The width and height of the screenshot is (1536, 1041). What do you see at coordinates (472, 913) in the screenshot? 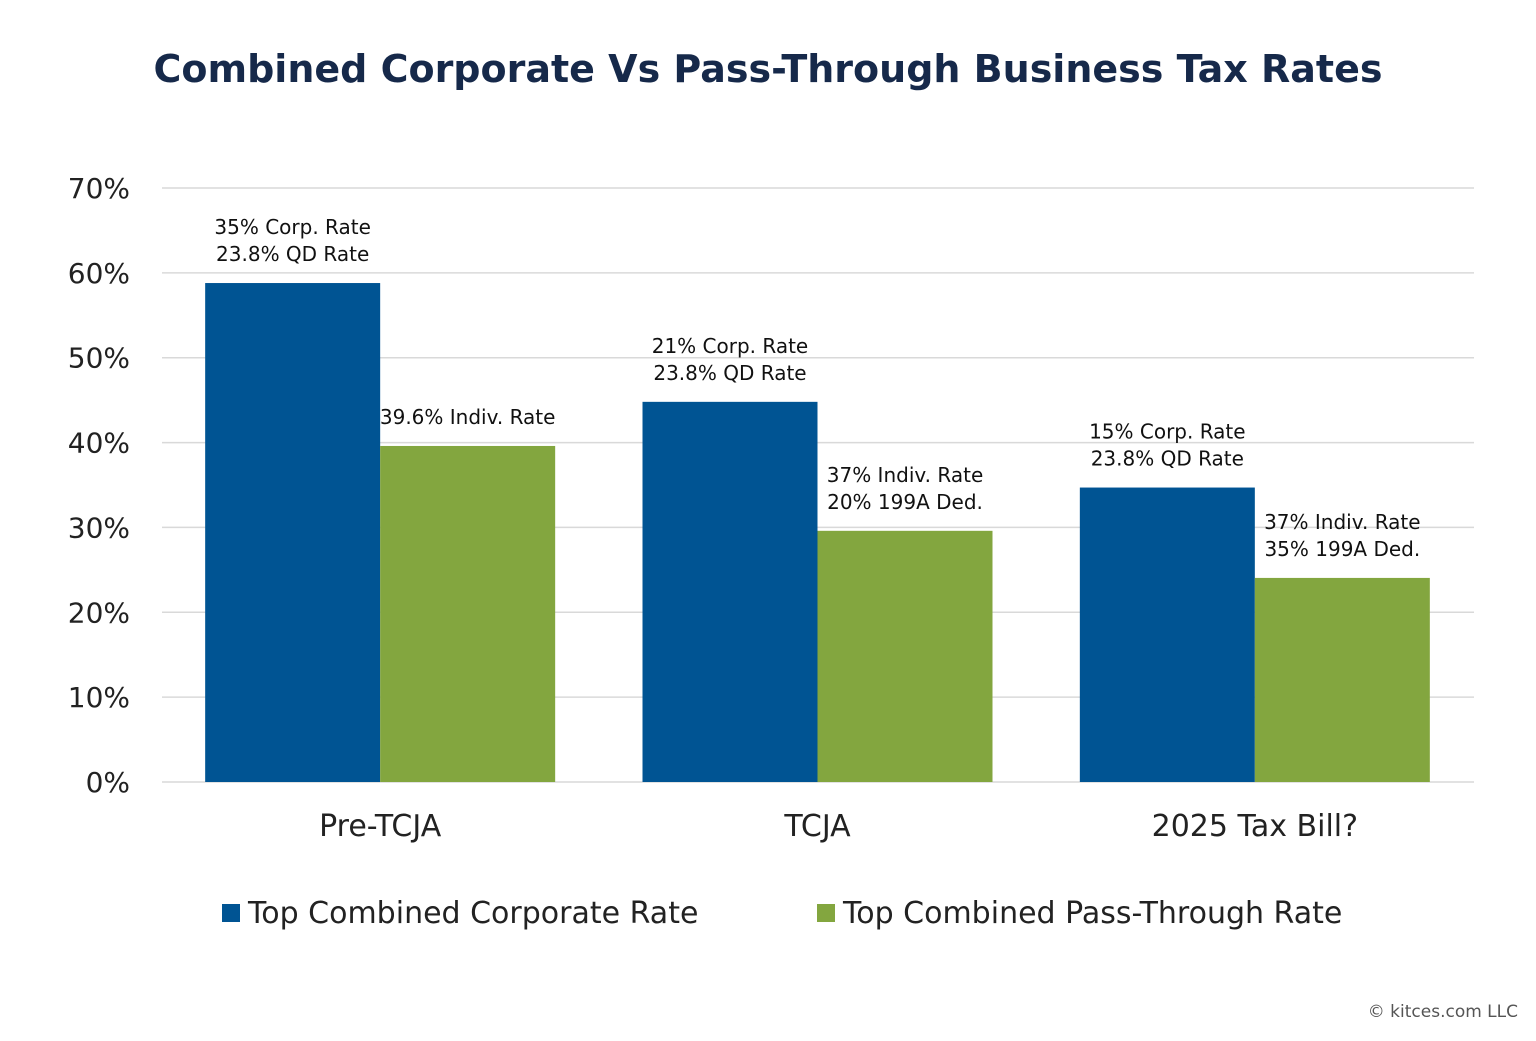
I see `legend-label: Top Combined Corporate Rate` at bounding box center [472, 913].